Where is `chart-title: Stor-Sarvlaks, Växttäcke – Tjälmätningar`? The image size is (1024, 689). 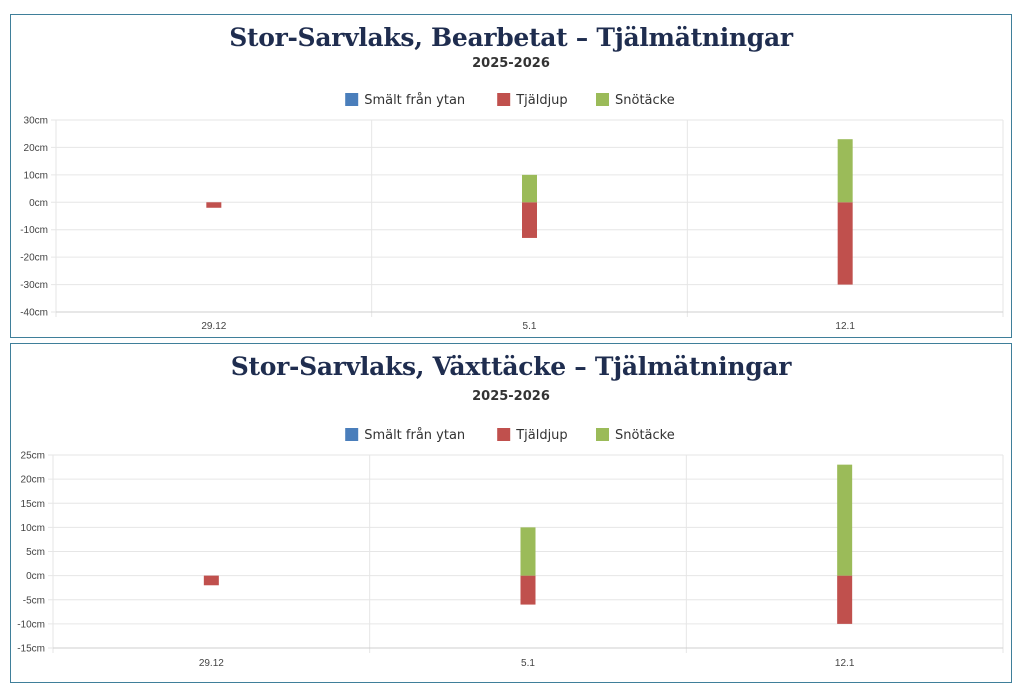
chart-title: Stor-Sarvlaks, Växttäcke – Tjälmätningar is located at coordinates (511, 366).